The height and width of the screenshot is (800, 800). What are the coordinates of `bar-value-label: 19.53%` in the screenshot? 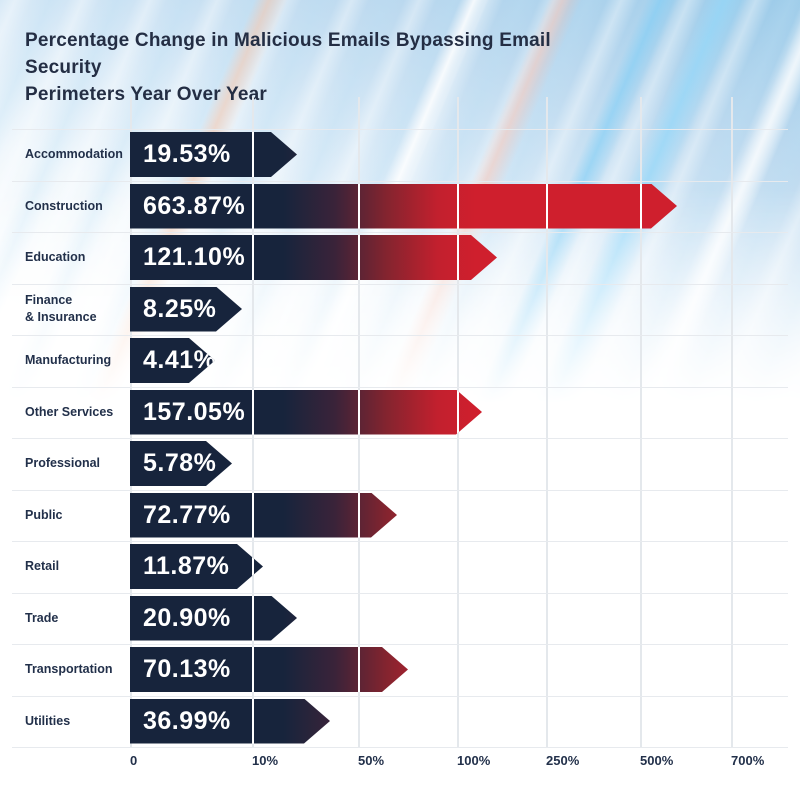 It's located at (187, 154).